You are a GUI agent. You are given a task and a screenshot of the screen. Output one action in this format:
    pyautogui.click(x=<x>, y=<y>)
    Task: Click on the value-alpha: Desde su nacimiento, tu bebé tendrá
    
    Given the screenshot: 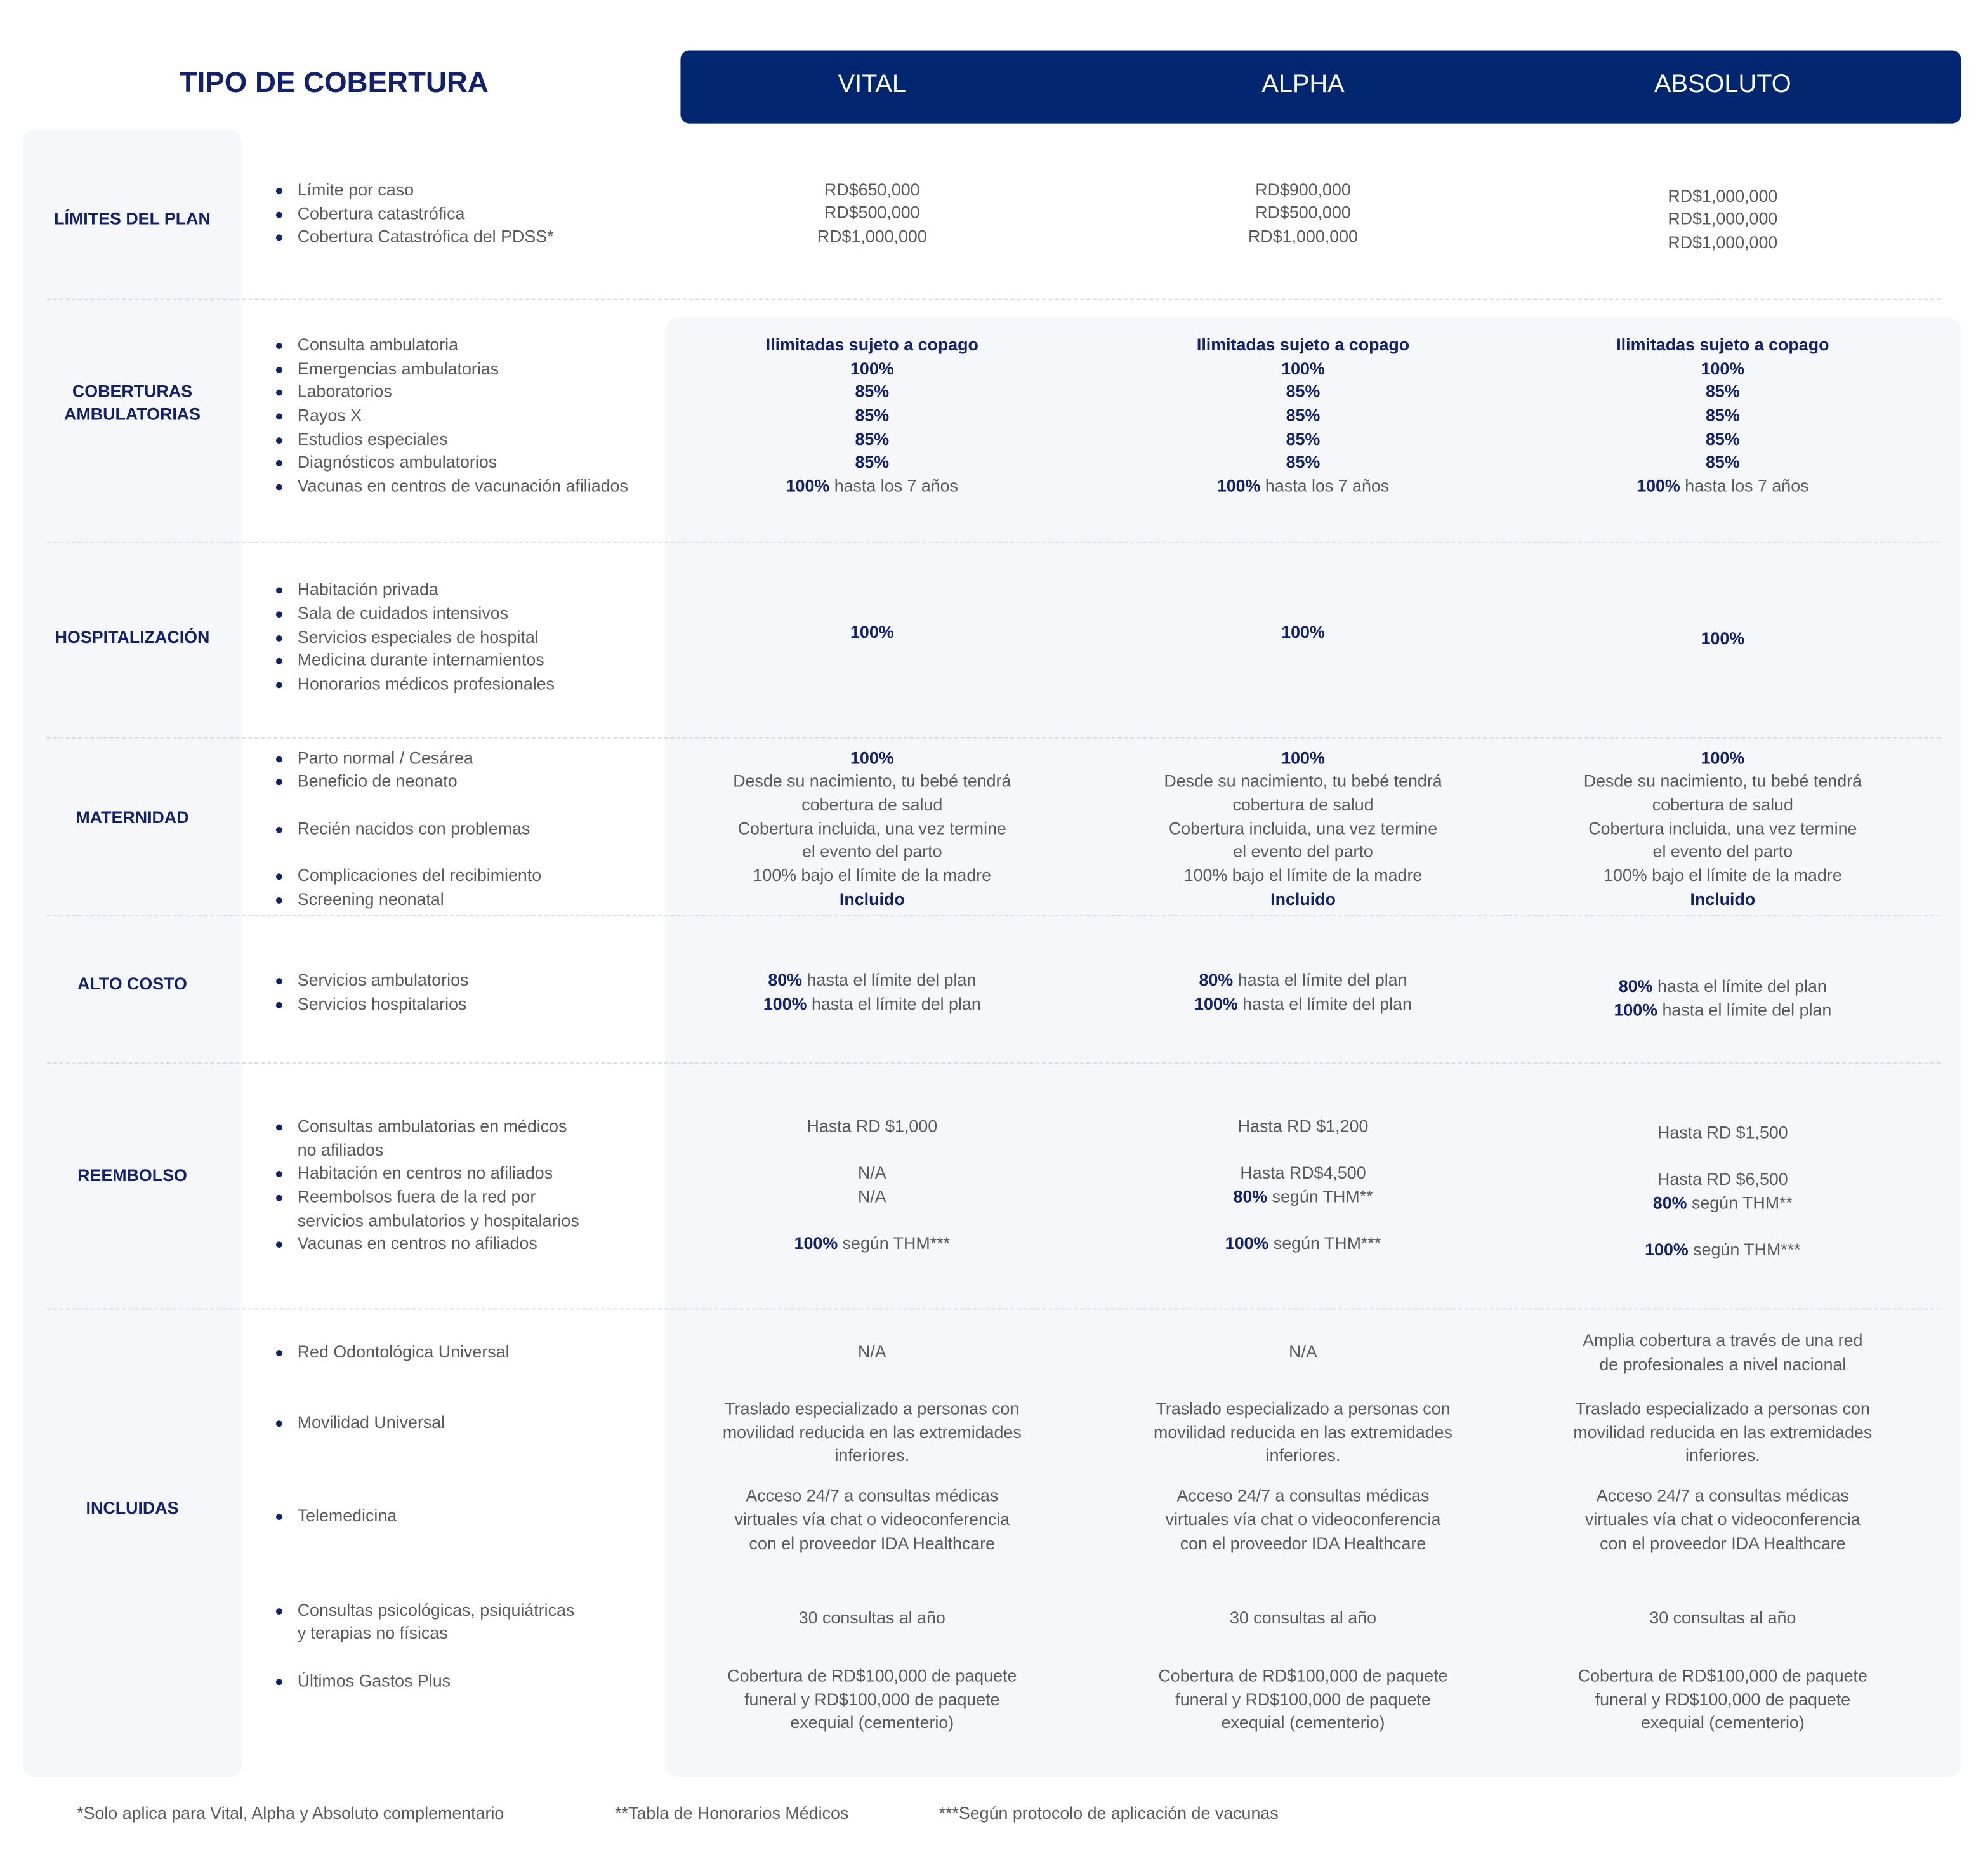 What is the action you would take?
    pyautogui.click(x=1303, y=781)
    